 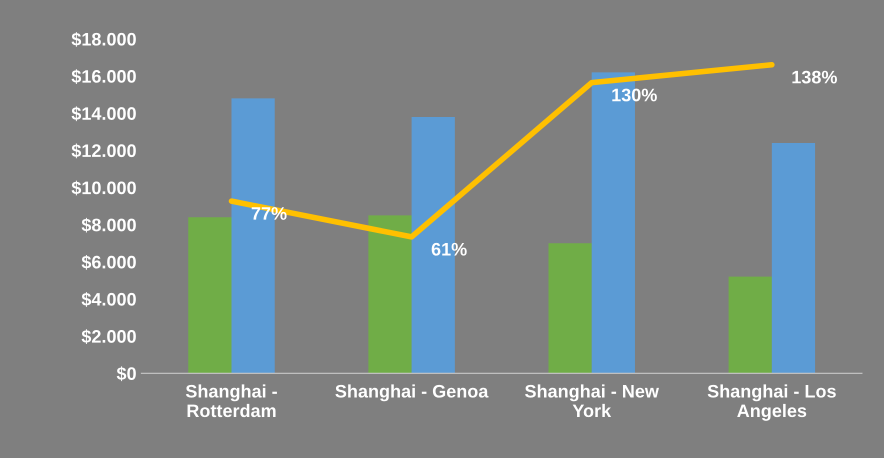 What do you see at coordinates (126, 374) in the screenshot?
I see `y-tick-label: $0` at bounding box center [126, 374].